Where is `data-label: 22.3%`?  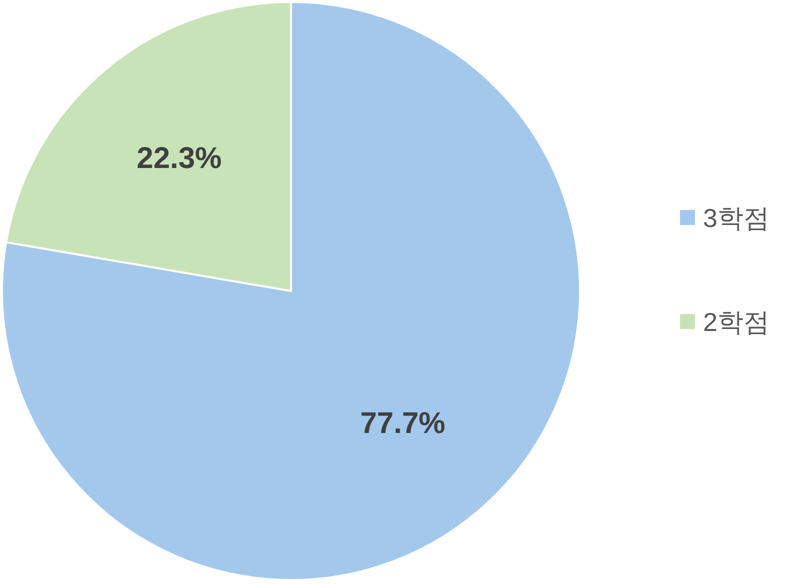 data-label: 22.3% is located at coordinates (179, 158).